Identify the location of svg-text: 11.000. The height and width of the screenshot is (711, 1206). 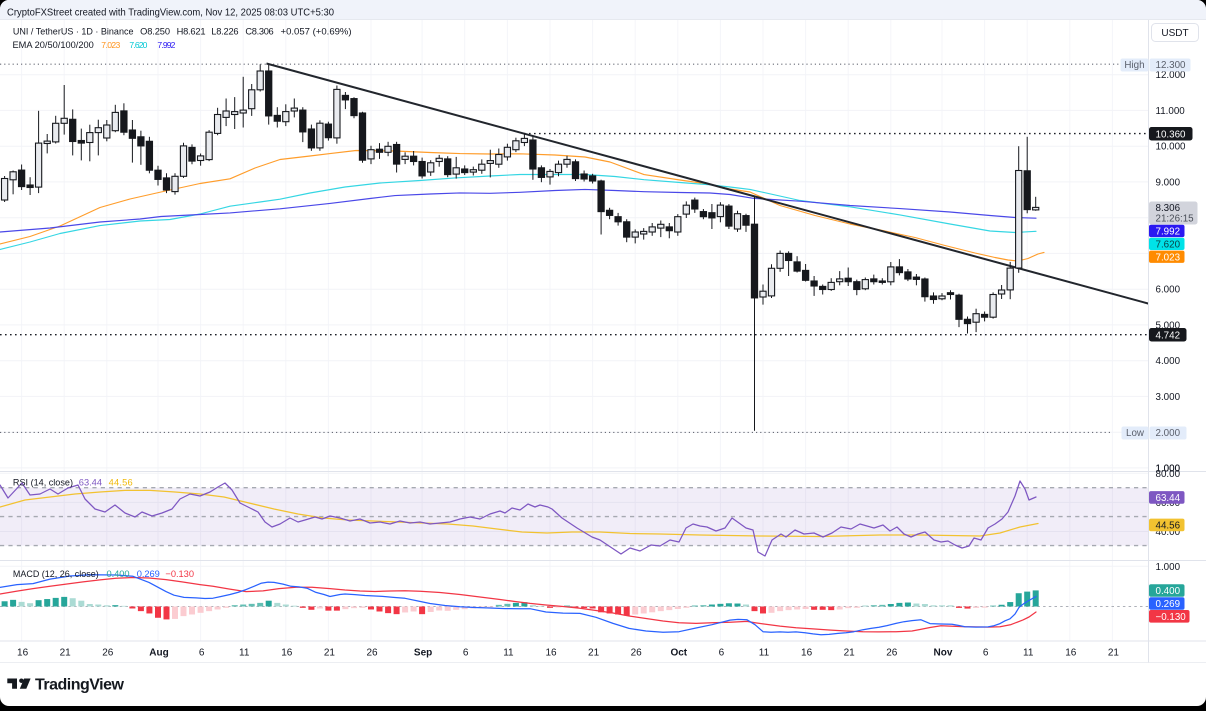
(1171, 111).